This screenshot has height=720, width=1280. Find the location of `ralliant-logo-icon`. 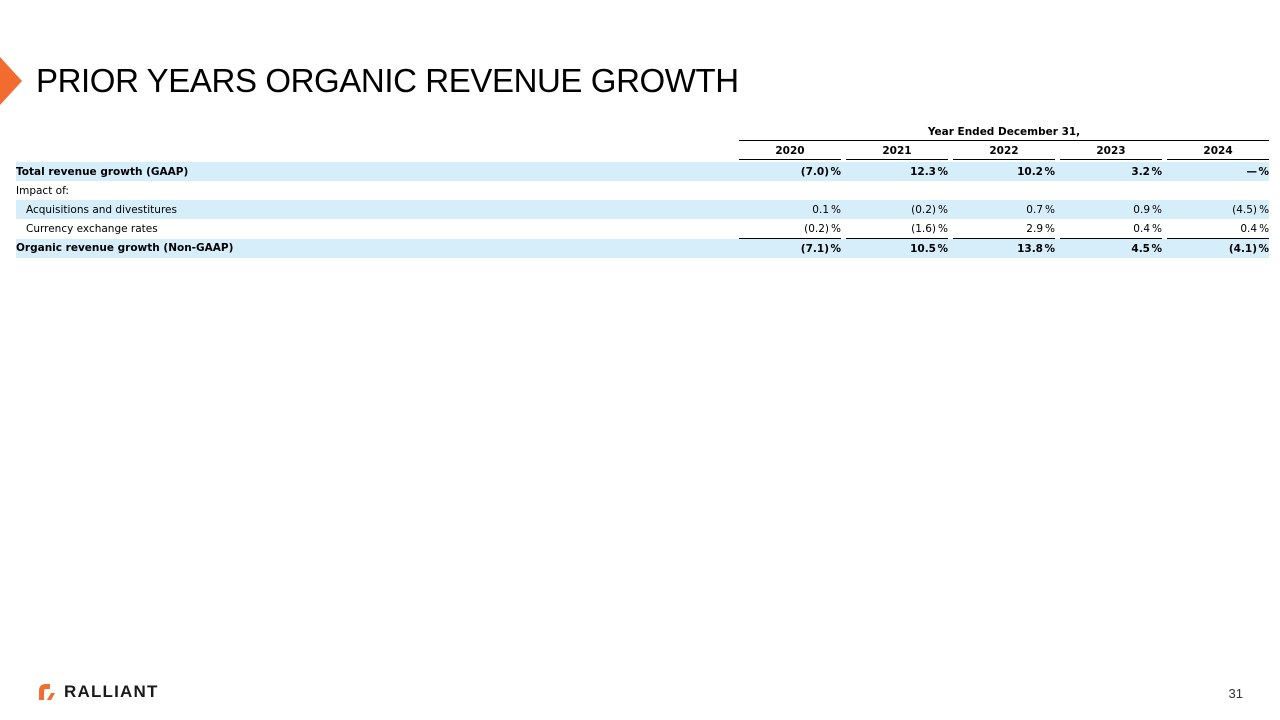

ralliant-logo-icon is located at coordinates (47, 692).